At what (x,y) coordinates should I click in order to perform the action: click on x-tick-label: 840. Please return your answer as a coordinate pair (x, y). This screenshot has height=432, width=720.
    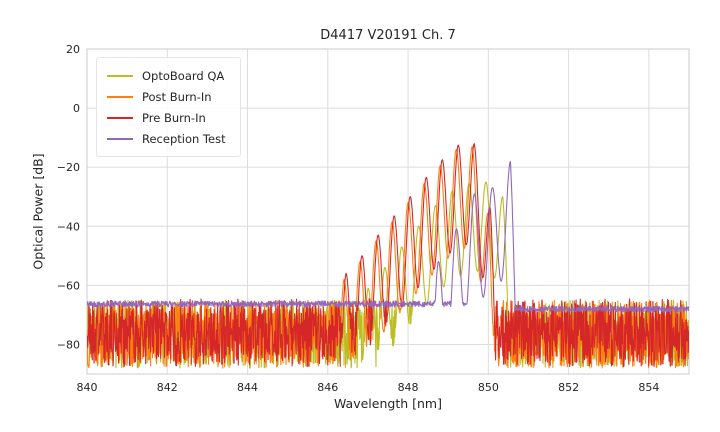
    Looking at the image, I should click on (87, 387).